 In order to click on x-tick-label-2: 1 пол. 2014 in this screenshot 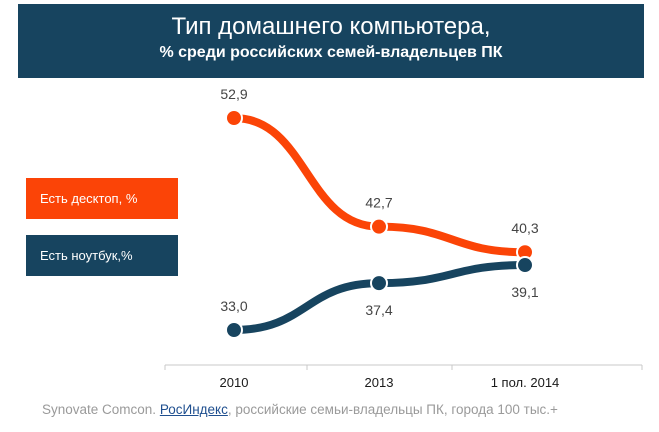, I will do `click(525, 382)`.